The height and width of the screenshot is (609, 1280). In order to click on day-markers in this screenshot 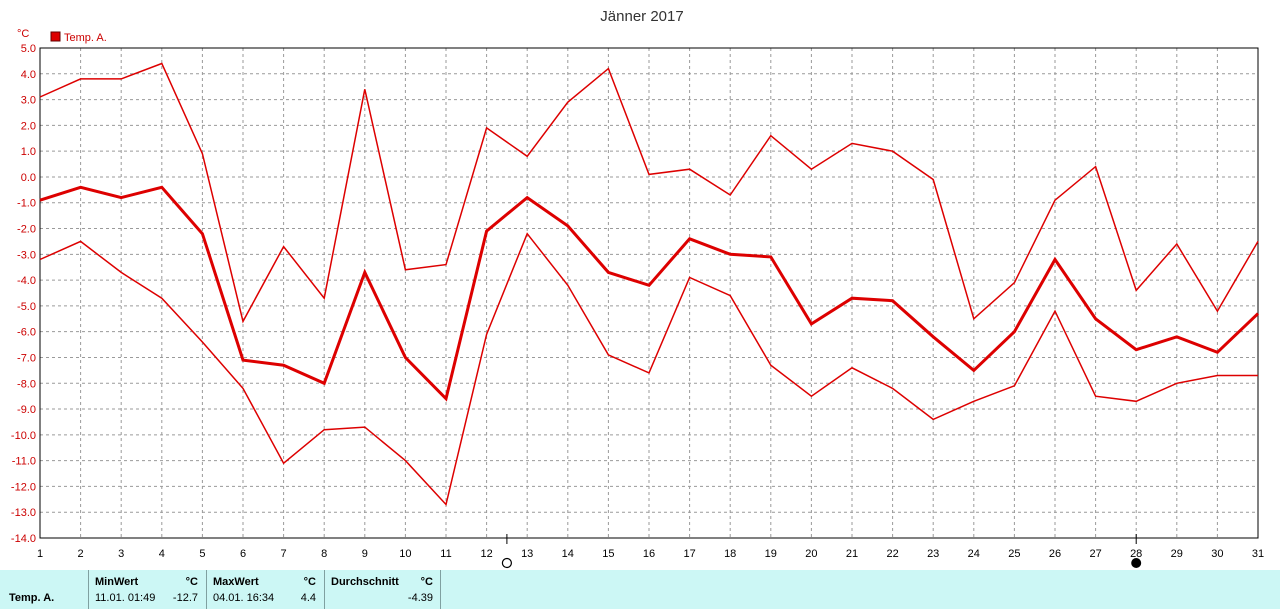, I will do `click(821, 551)`.